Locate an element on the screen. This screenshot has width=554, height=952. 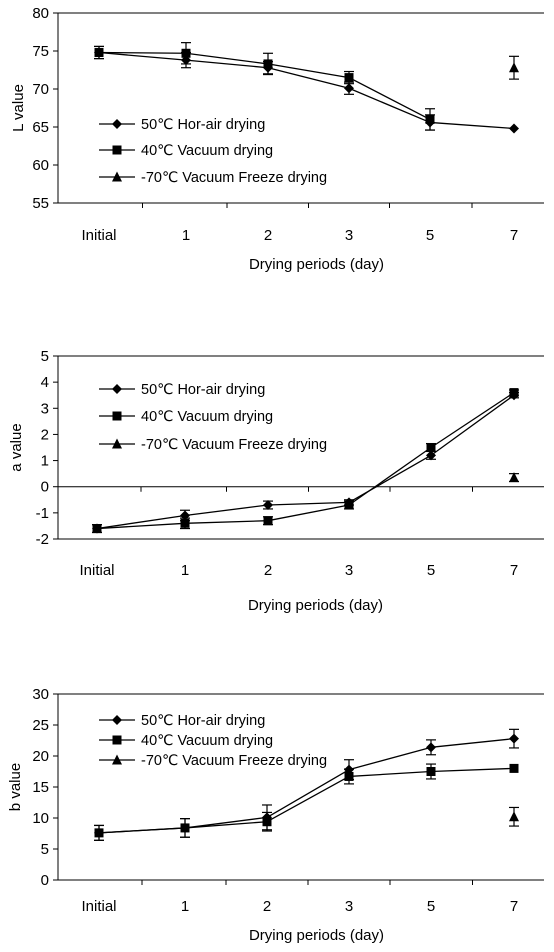
y-tick-label: 55 is located at coordinates (40, 203).